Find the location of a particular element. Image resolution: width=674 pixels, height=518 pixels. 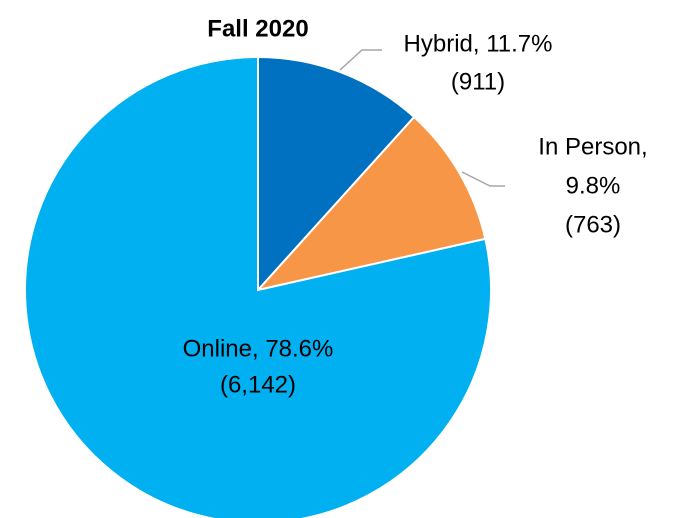

data-label: In Person, is located at coordinates (592, 146).